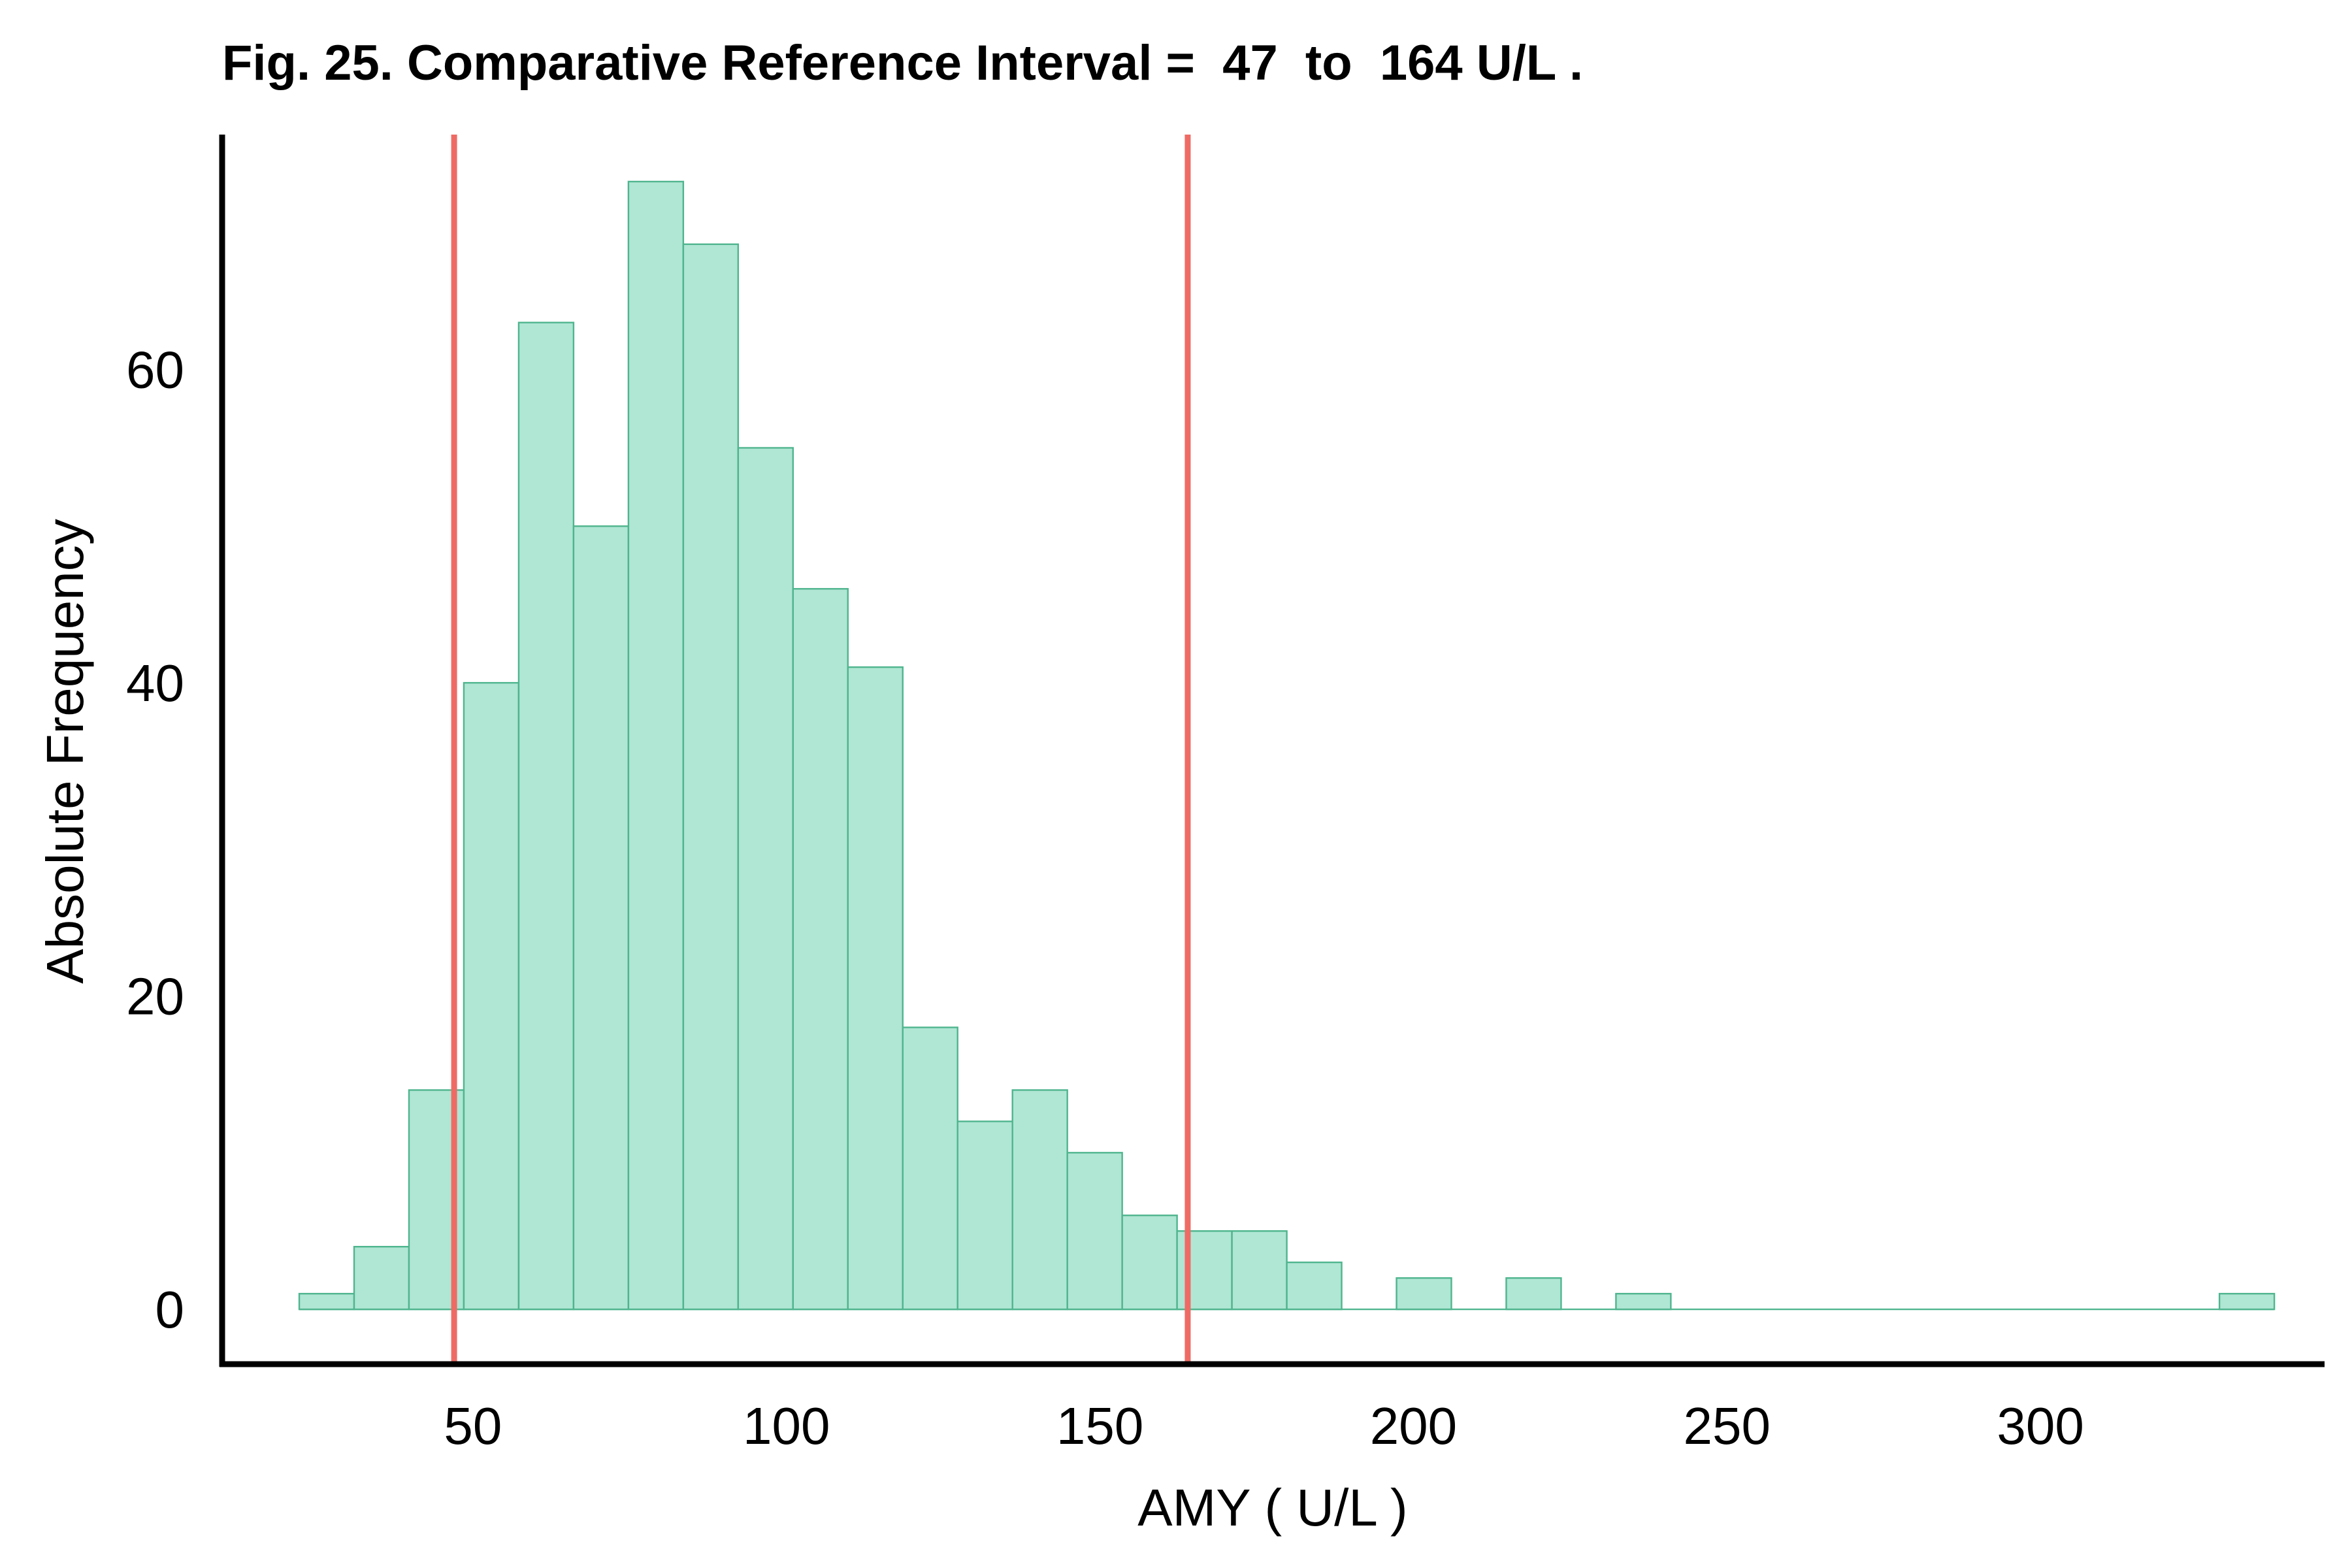 The image size is (2352, 1568). What do you see at coordinates (1263, 1426) in the screenshot?
I see `x-tick-labels: 50 100 150 200 250 300` at bounding box center [1263, 1426].